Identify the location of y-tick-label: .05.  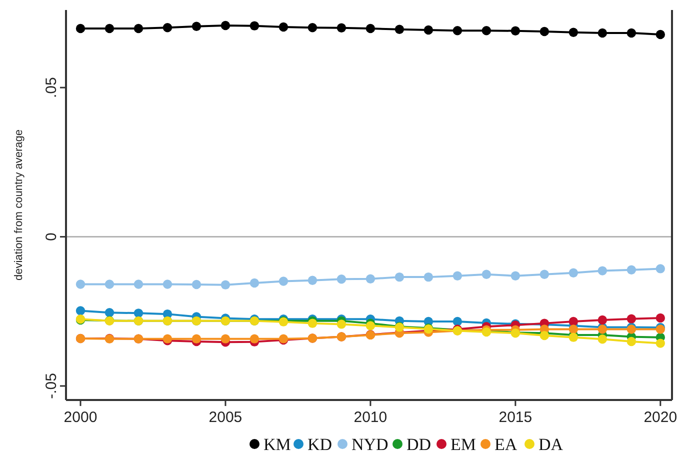
(51, 87).